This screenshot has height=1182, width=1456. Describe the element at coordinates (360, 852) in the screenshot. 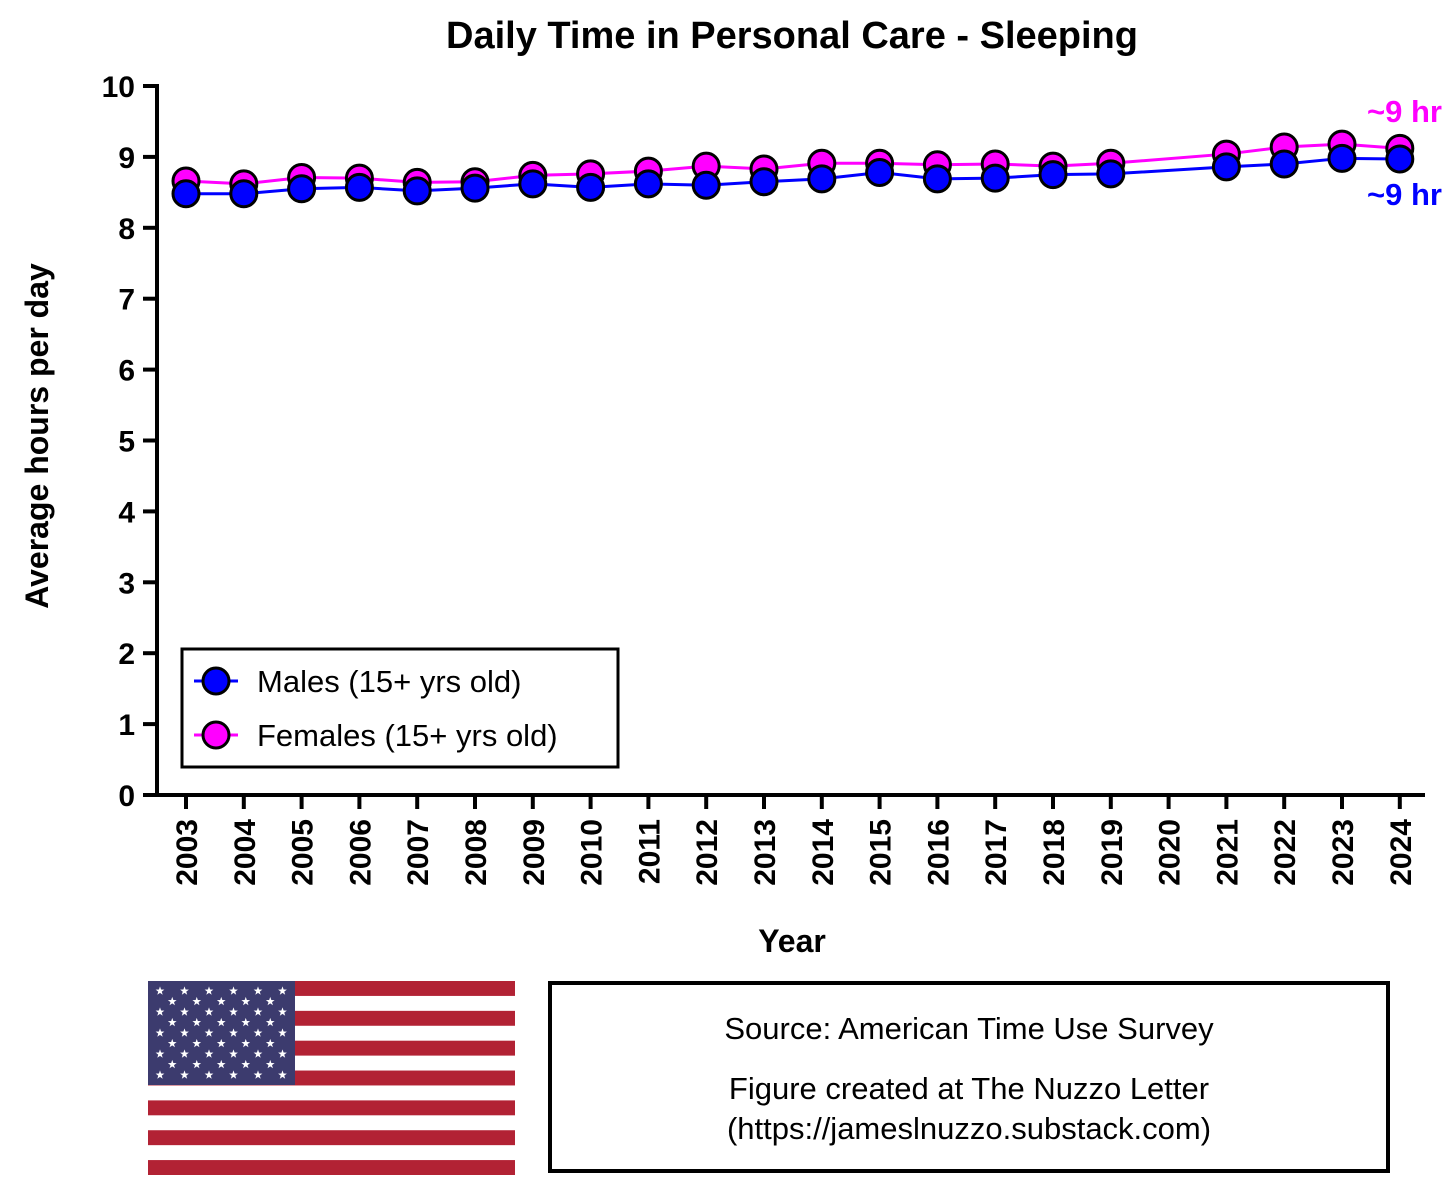

I see `x-tick-label: 2006` at that location.